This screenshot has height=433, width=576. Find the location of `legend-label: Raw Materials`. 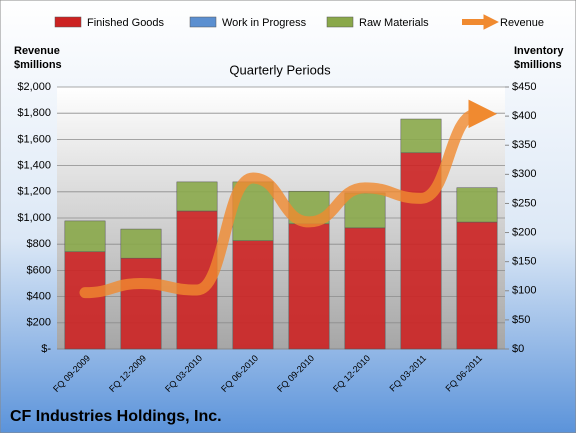

legend-label: Raw Materials is located at coordinates (394, 23).